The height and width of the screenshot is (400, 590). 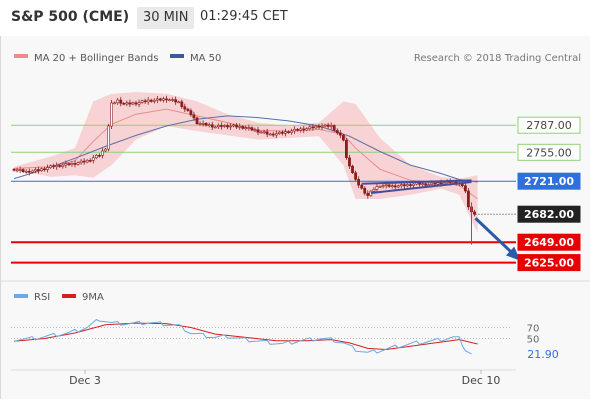 I want to click on forecast-arrow-head, so click(x=513, y=253).